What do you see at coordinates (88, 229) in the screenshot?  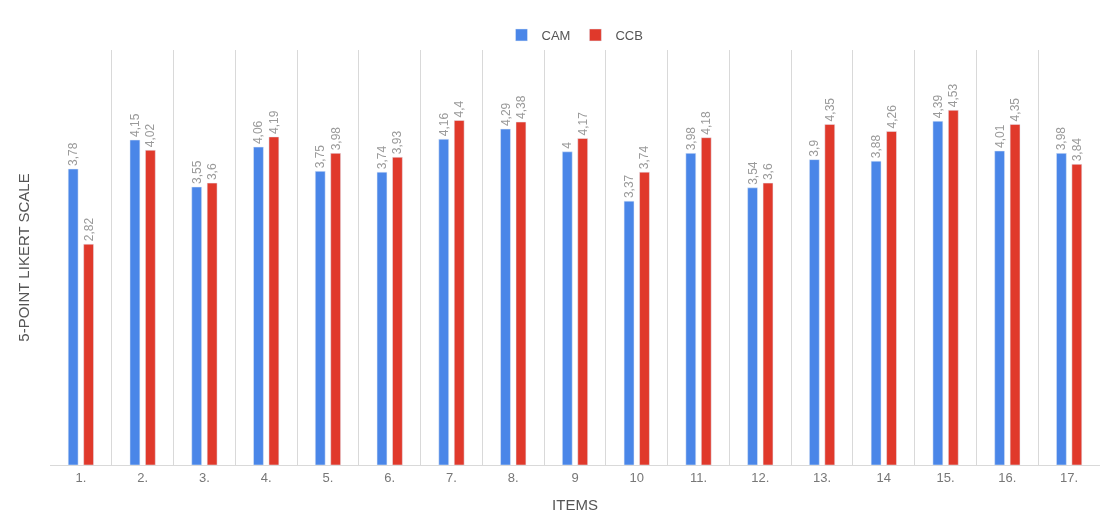 I see `data-label: 2,82` at bounding box center [88, 229].